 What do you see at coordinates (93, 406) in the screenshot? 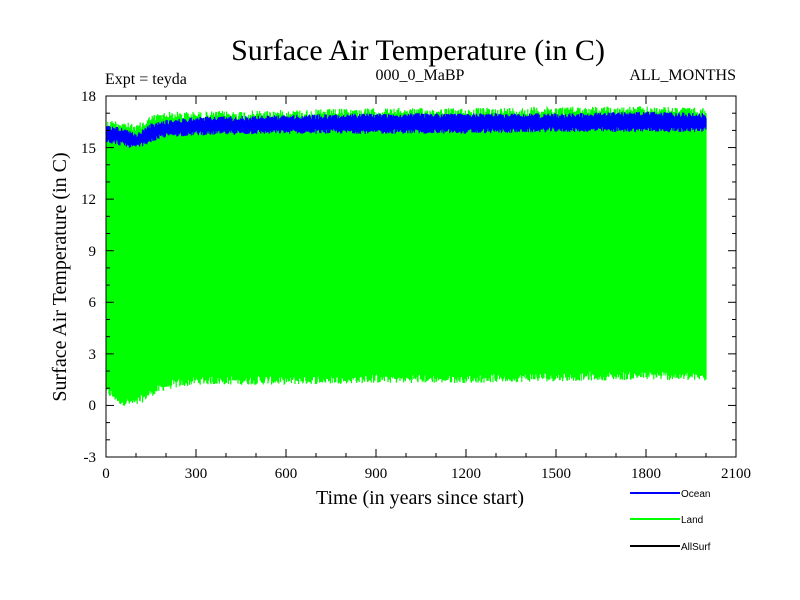
I see `y-tick-label: 0` at bounding box center [93, 406].